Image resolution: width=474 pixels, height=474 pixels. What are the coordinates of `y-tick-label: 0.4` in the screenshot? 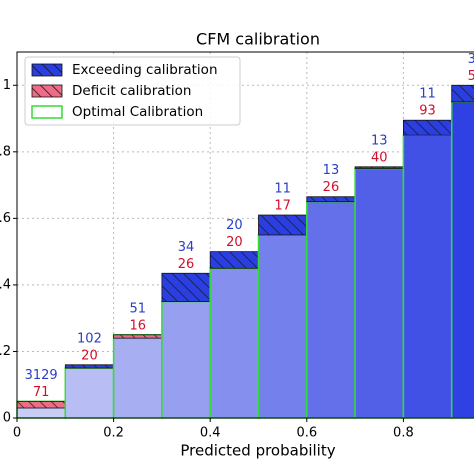 It's located at (5, 284).